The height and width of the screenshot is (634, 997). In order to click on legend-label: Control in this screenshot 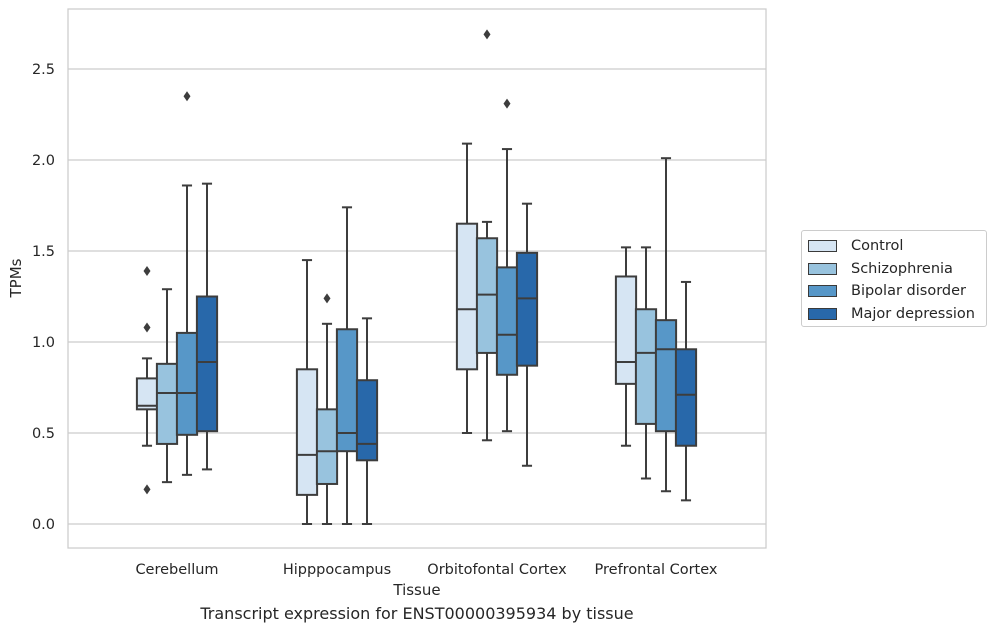, I will do `click(877, 246)`.